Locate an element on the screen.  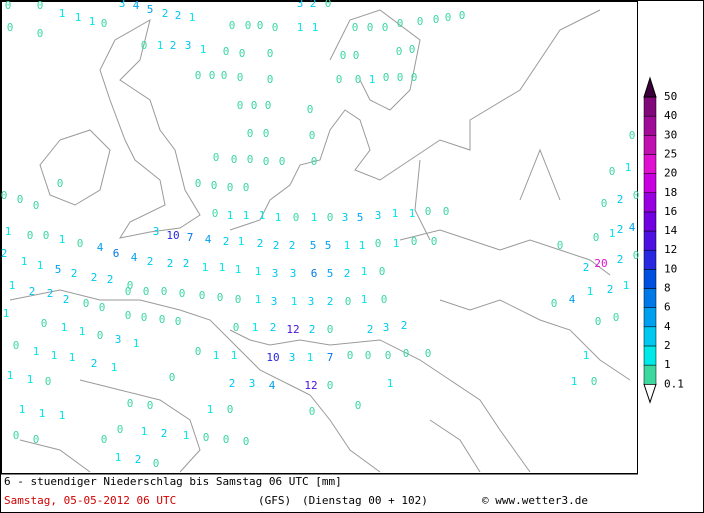
precip-value: 7 is located at coordinates (190, 237).